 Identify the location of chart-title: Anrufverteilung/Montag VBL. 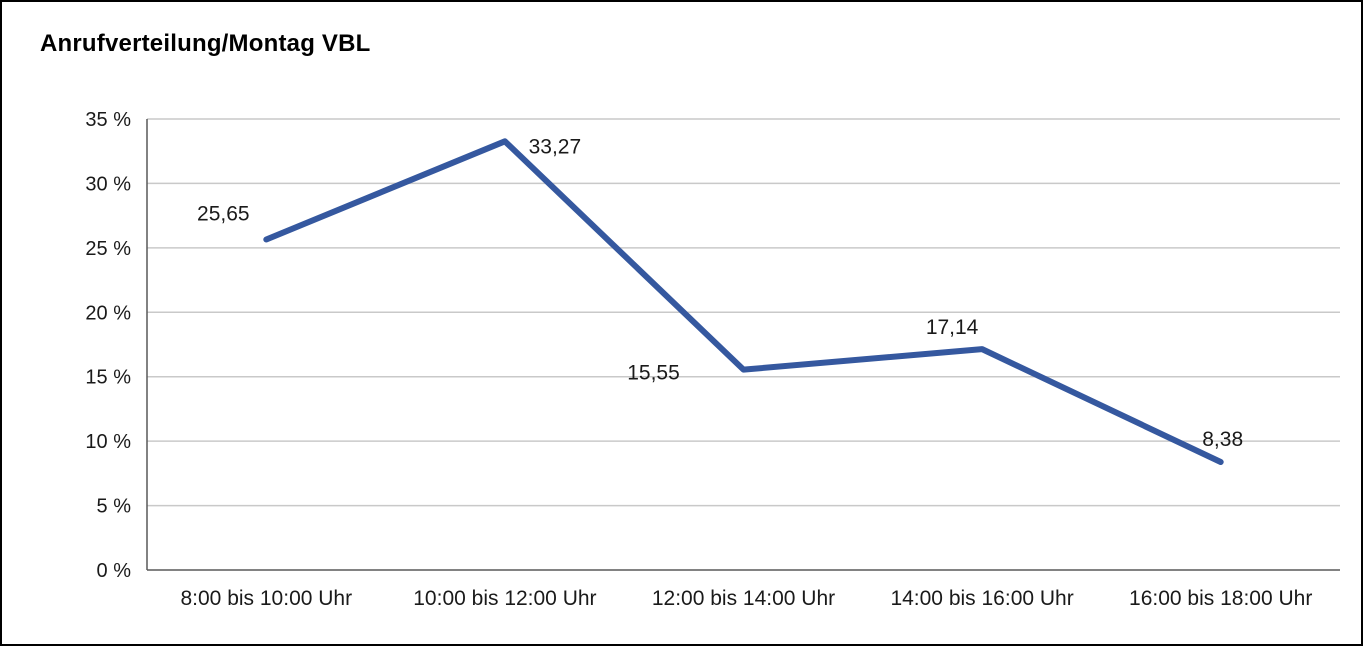
(205, 43).